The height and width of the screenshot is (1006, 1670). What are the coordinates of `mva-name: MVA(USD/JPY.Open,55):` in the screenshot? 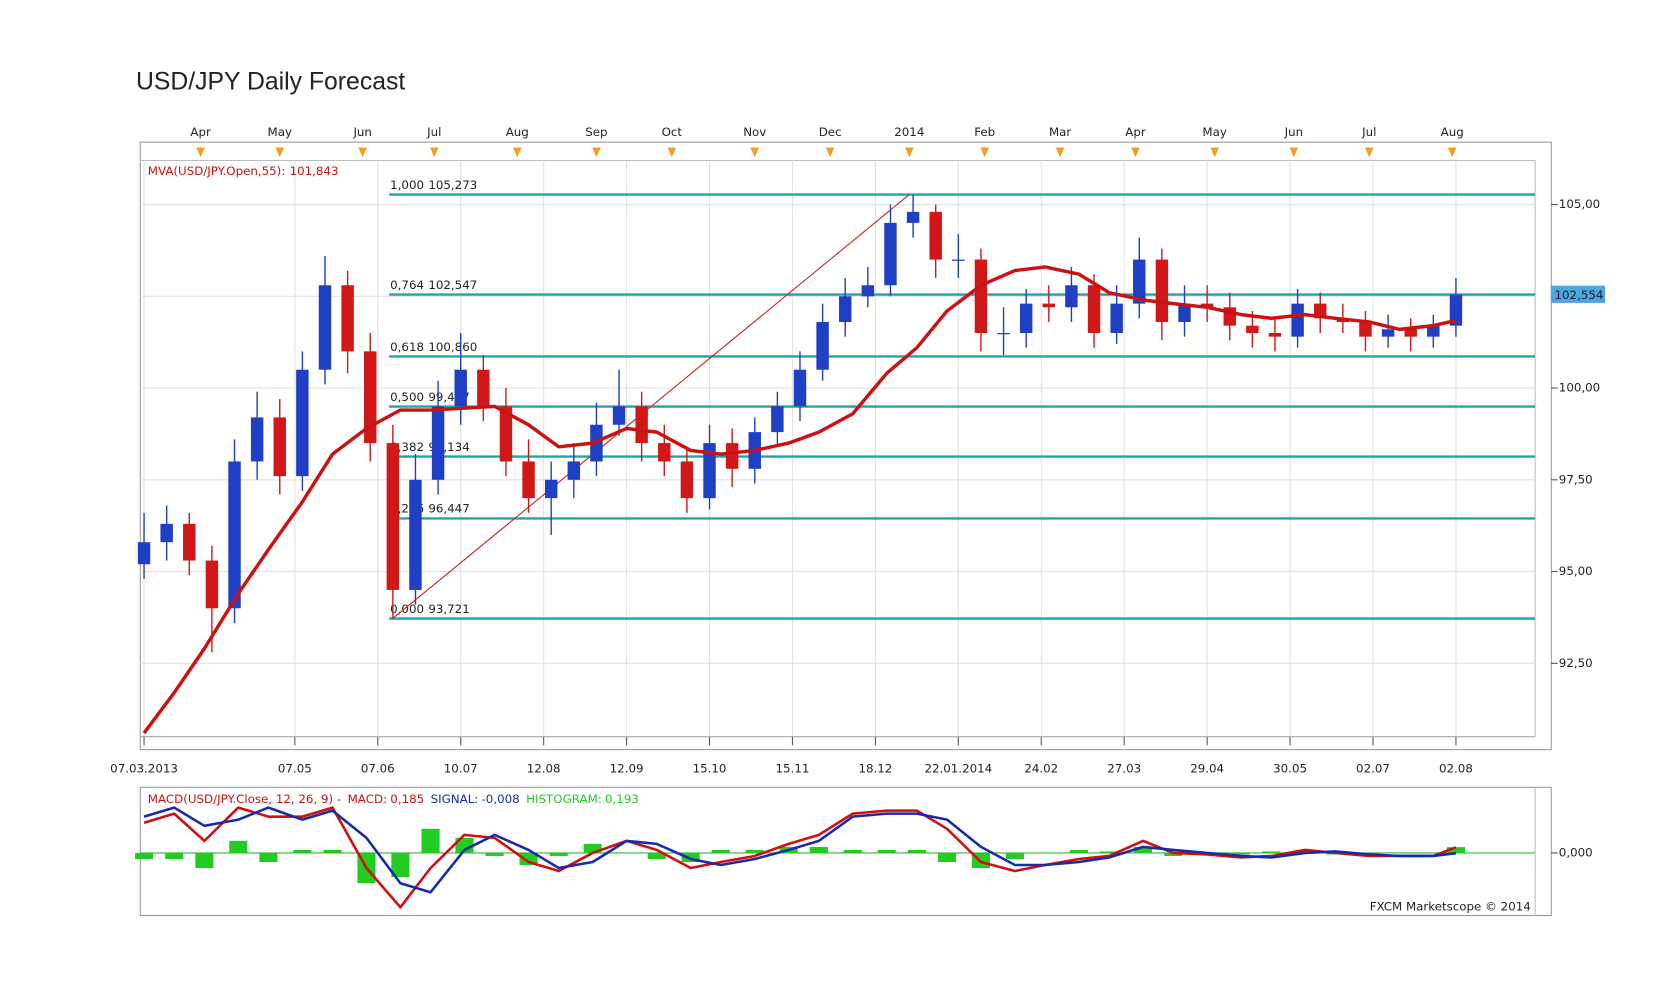 It's located at (216, 171).